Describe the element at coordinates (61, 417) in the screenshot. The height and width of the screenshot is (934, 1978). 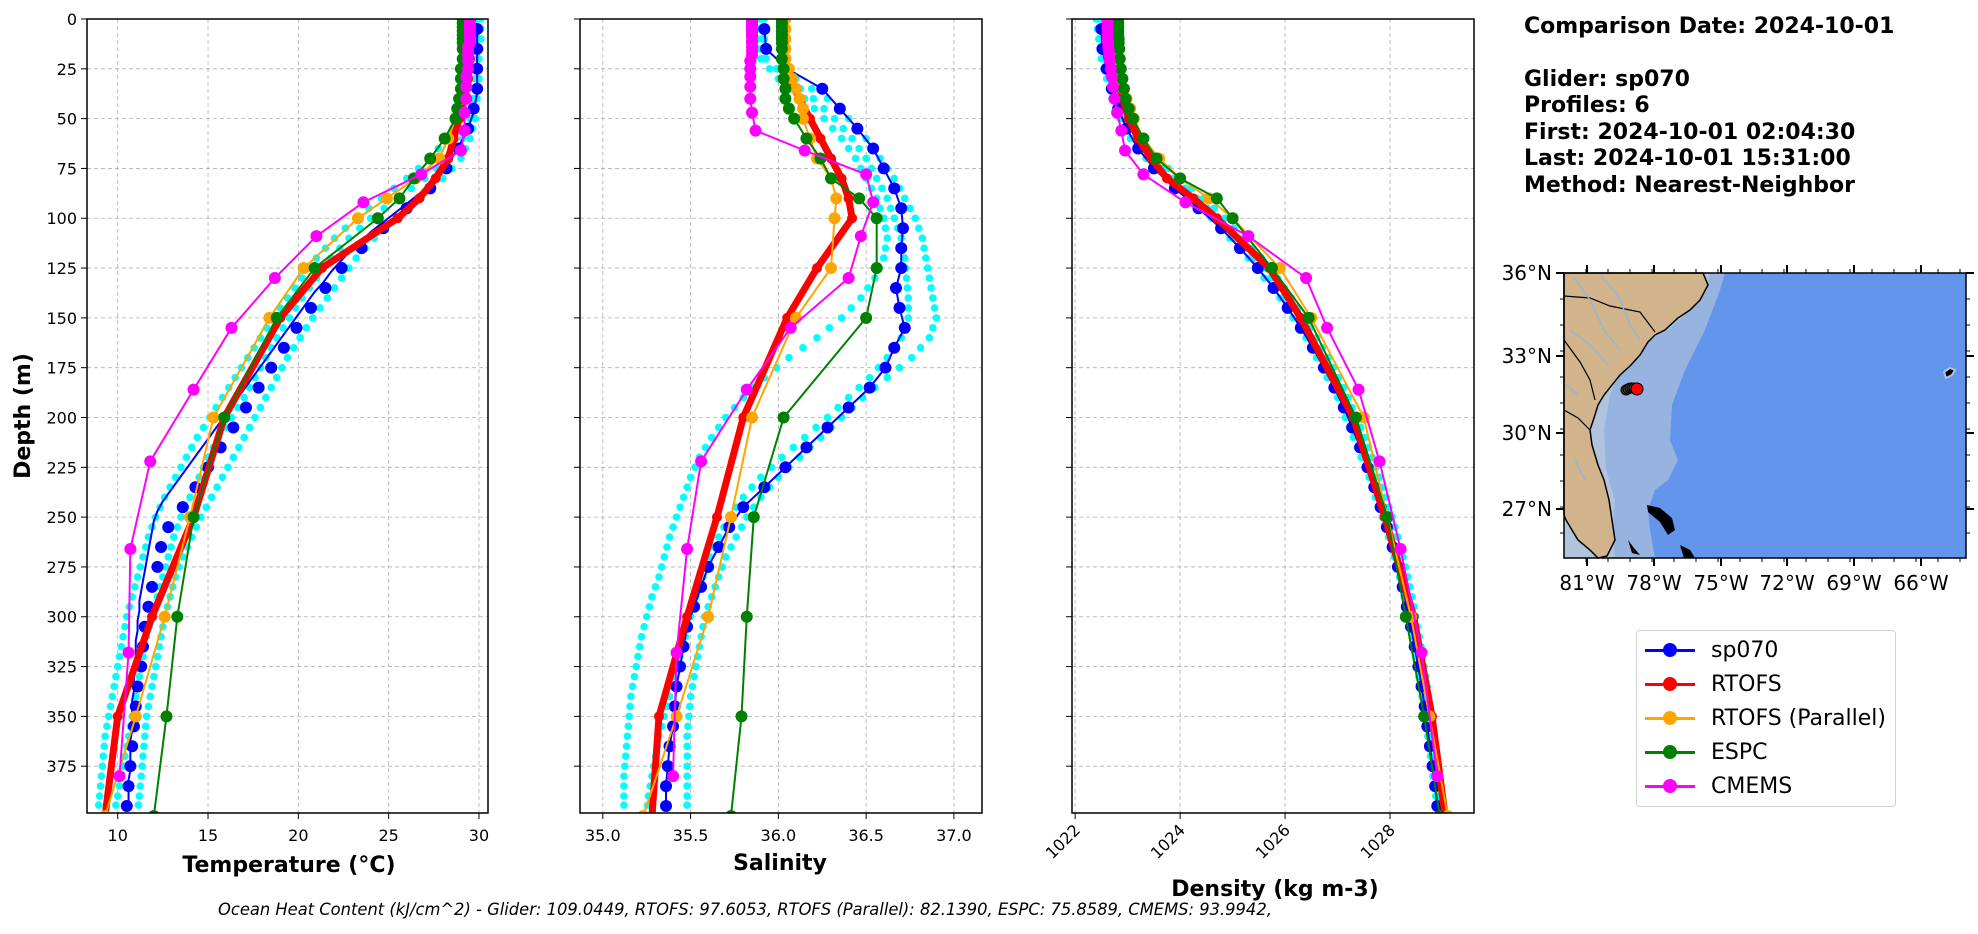
I see `y-tick-label: 200` at that location.